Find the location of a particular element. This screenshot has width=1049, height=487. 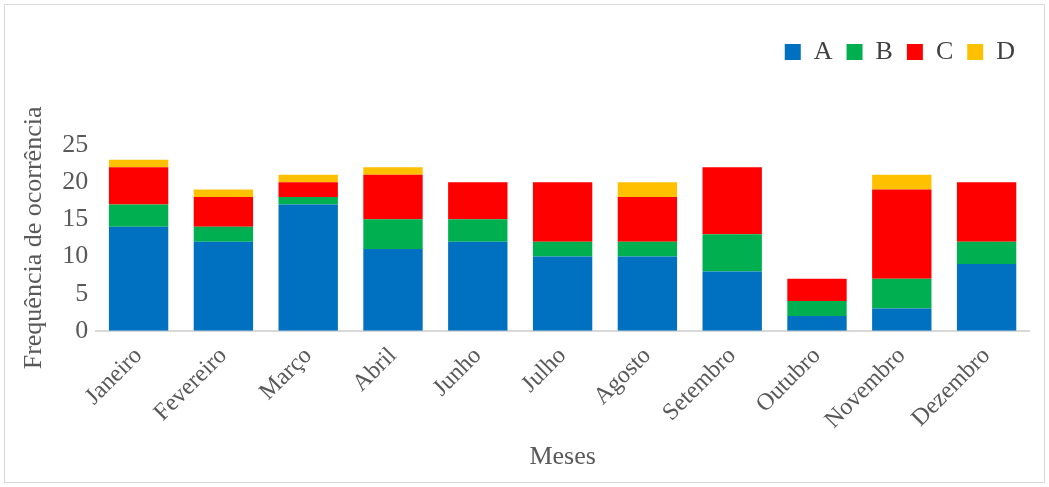

y-tick-label: 20 is located at coordinates (75, 180).